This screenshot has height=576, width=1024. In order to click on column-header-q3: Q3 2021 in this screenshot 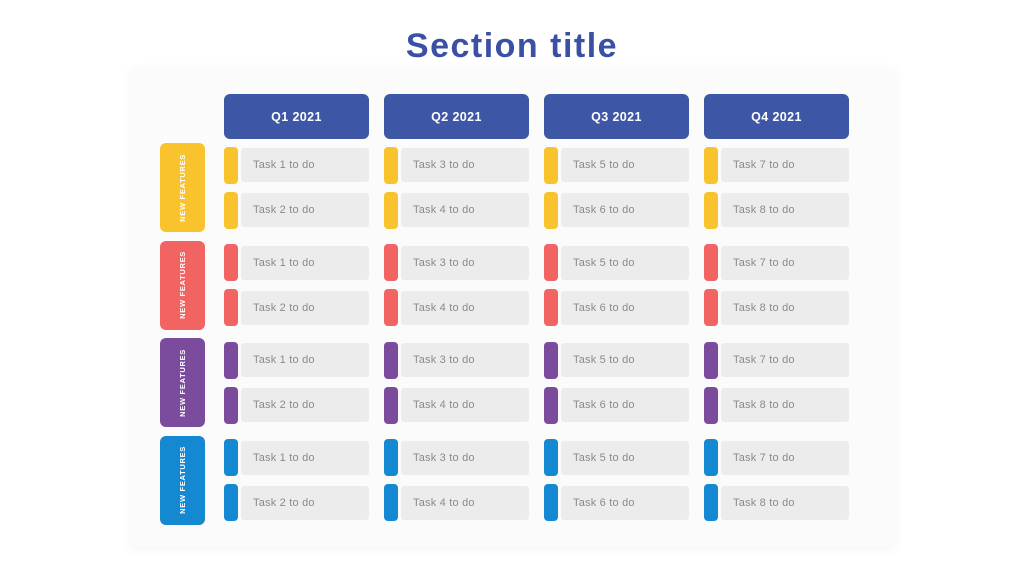, I will do `click(616, 116)`.